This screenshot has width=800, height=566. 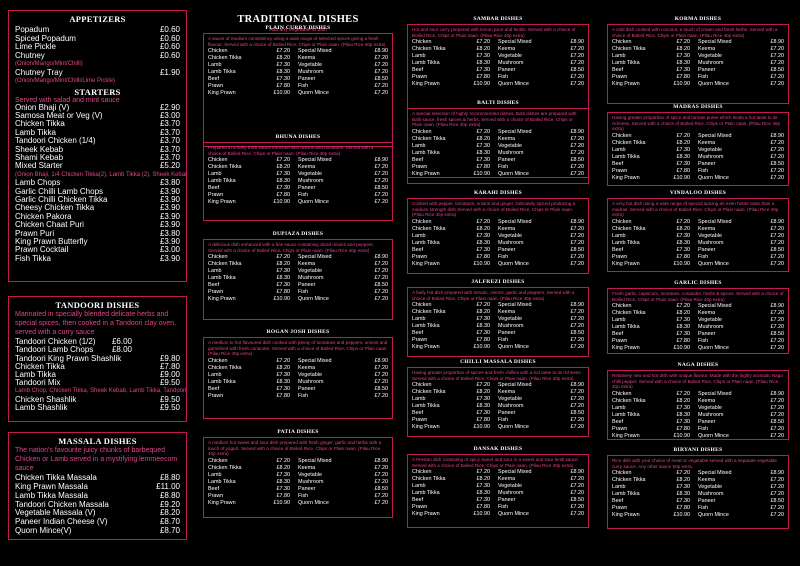 I want to click on item-price: £10.90, so click(x=481, y=347).